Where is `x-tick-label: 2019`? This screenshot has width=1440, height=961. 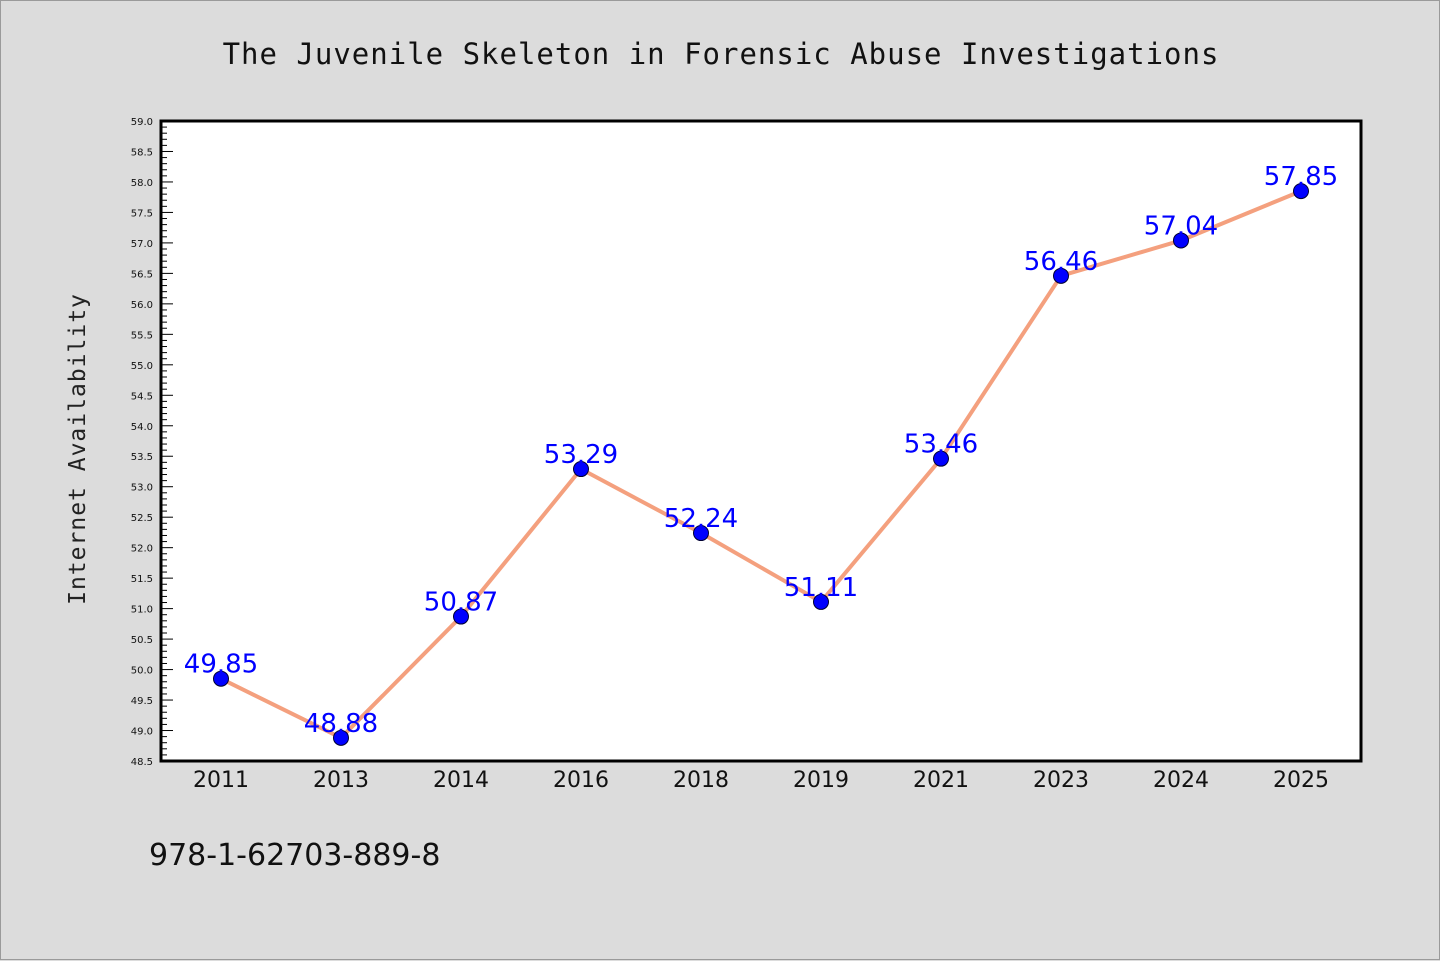 x-tick-label: 2019 is located at coordinates (821, 780).